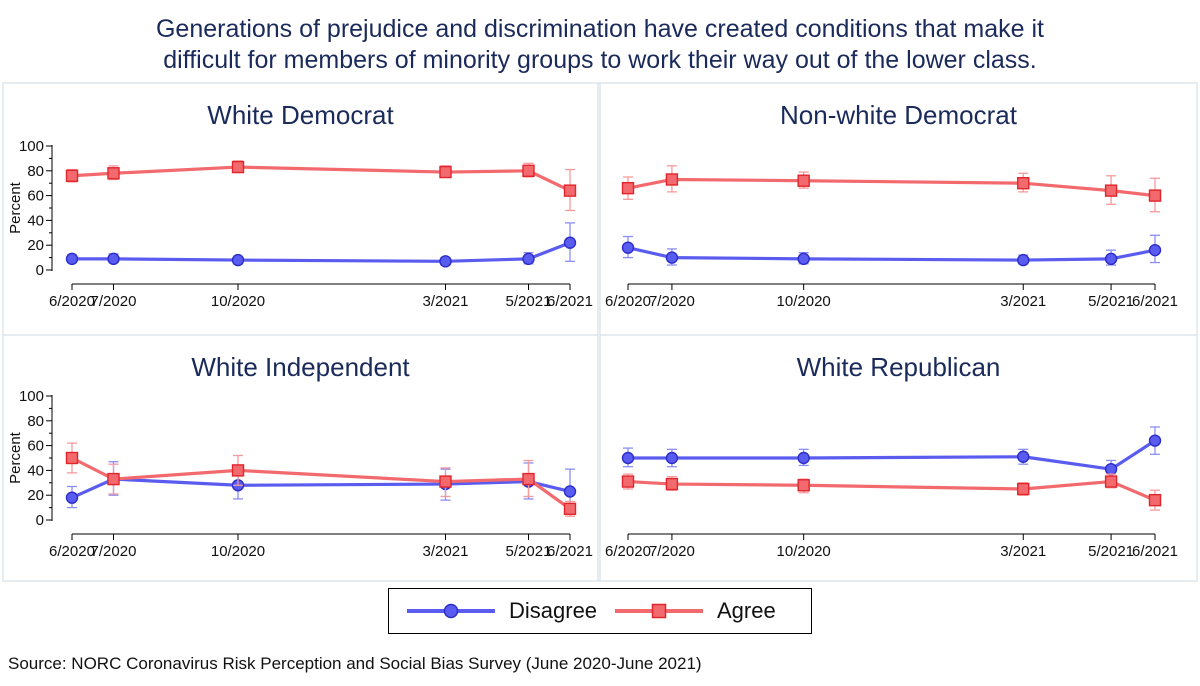  I want to click on legend-item-disagree: Disagree, so click(500, 611).